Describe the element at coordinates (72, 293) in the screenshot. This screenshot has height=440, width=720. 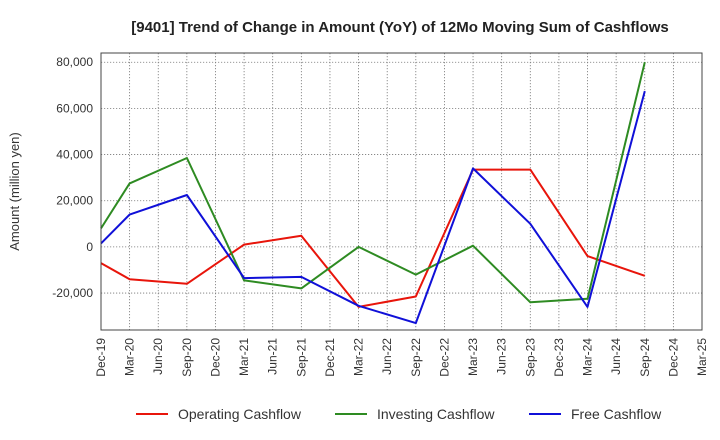
I see `y-tick-label: -20,000` at that location.